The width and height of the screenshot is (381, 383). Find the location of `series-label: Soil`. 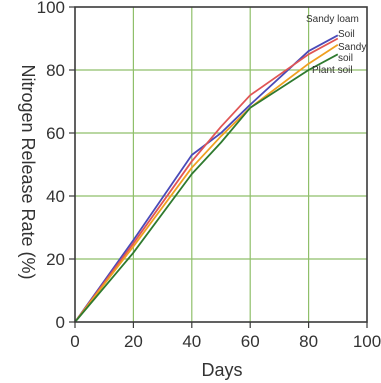

series-label: Soil is located at coordinates (346, 34).